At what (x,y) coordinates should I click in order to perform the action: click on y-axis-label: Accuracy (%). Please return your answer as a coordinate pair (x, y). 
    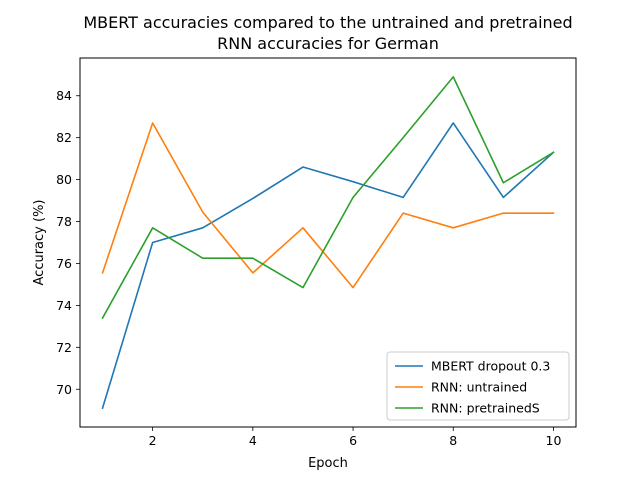
    Looking at the image, I should click on (39, 243).